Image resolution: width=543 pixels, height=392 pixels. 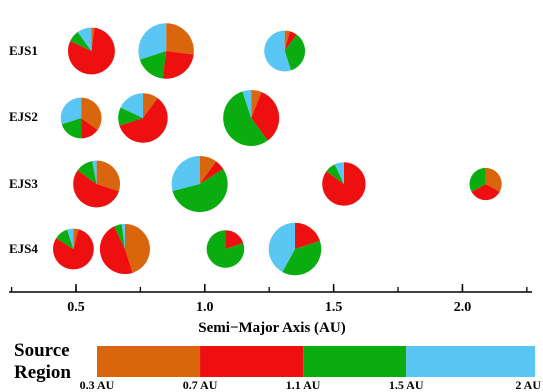 I want to click on legend-tick-labels: 0.3 AU 0.7 AU 1.1 AU 1.5 AU 2 AU, so click(x=311, y=385).